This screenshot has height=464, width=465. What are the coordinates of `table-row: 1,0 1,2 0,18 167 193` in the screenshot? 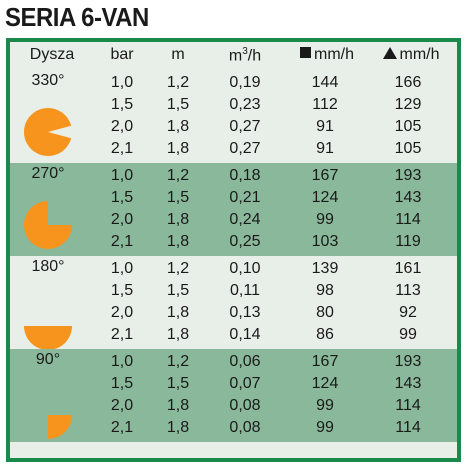 It's located at (233, 176).